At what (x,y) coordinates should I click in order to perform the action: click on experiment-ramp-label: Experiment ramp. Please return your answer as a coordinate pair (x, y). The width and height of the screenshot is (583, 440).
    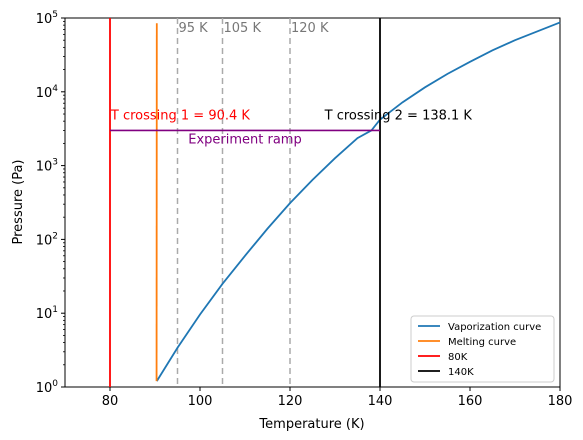
    Looking at the image, I should click on (244, 139).